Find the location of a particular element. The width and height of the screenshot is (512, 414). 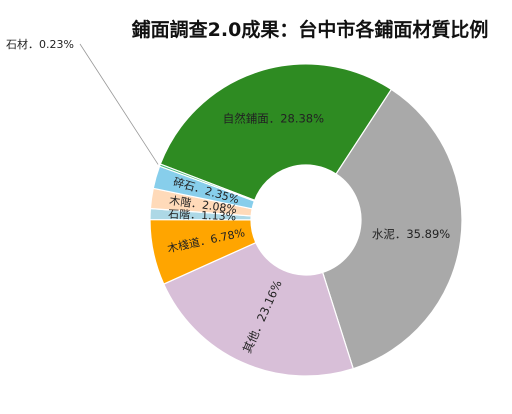

chart-title: 鋪面調查2.0成果：台中市各鋪面材質比例 is located at coordinates (310, 29).